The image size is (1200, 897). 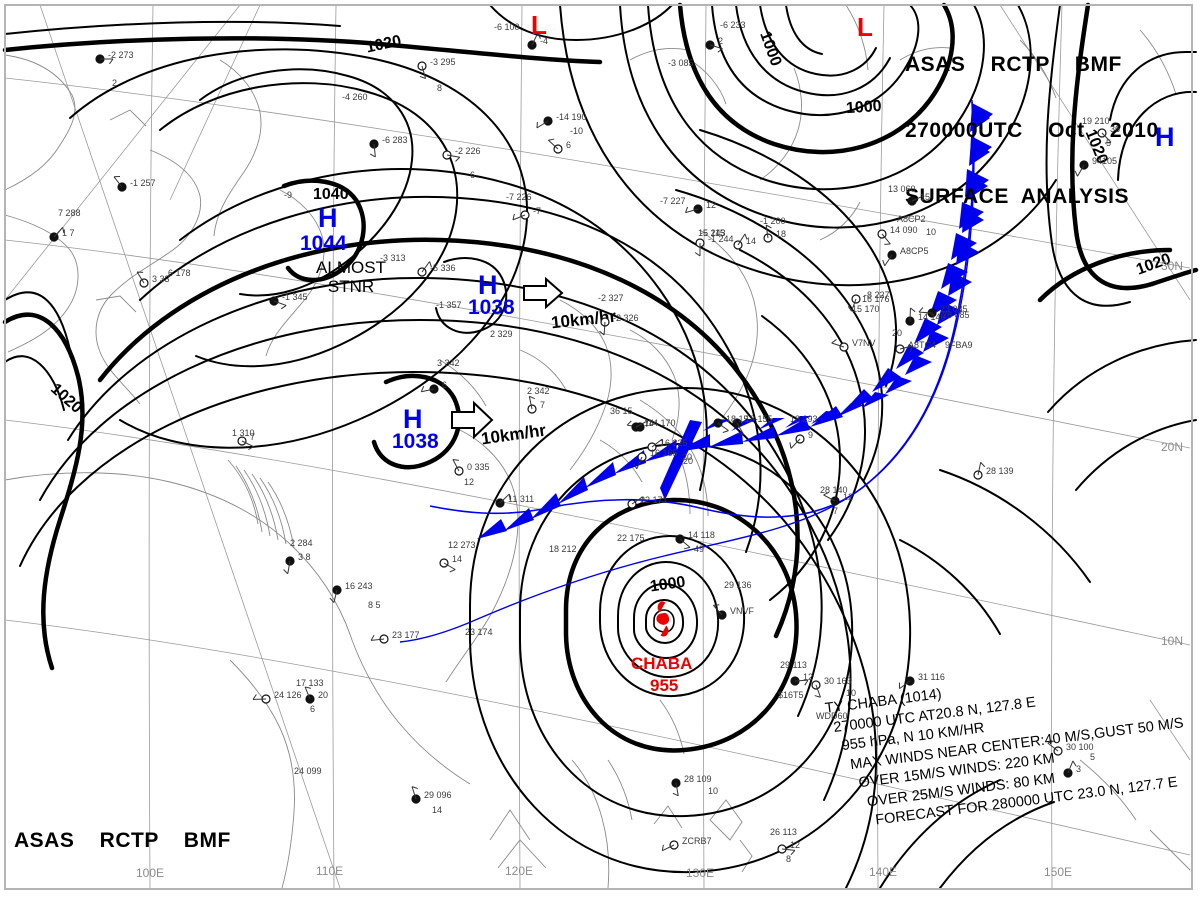 I want to click on station-report-text: 28 139, so click(x=1000, y=471).